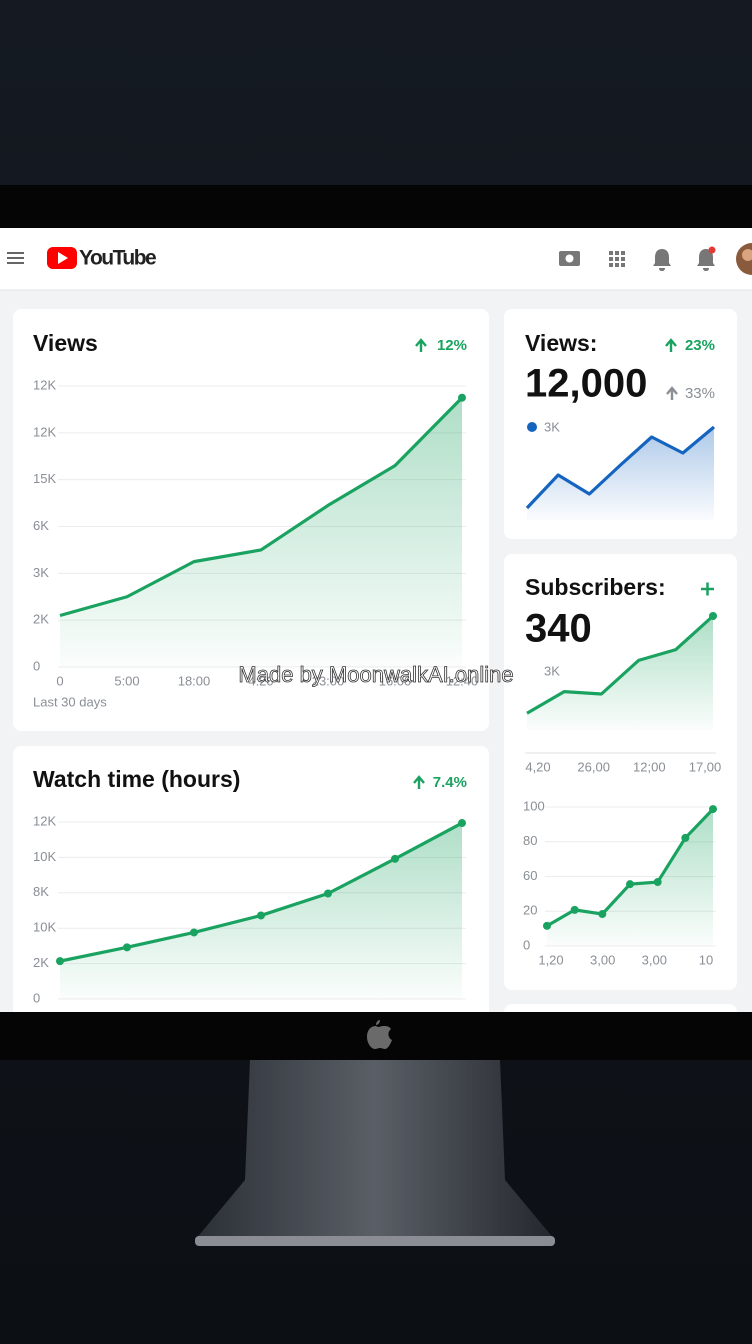 This screenshot has height=1344, width=752. I want to click on avatar-face, so click(747, 255).